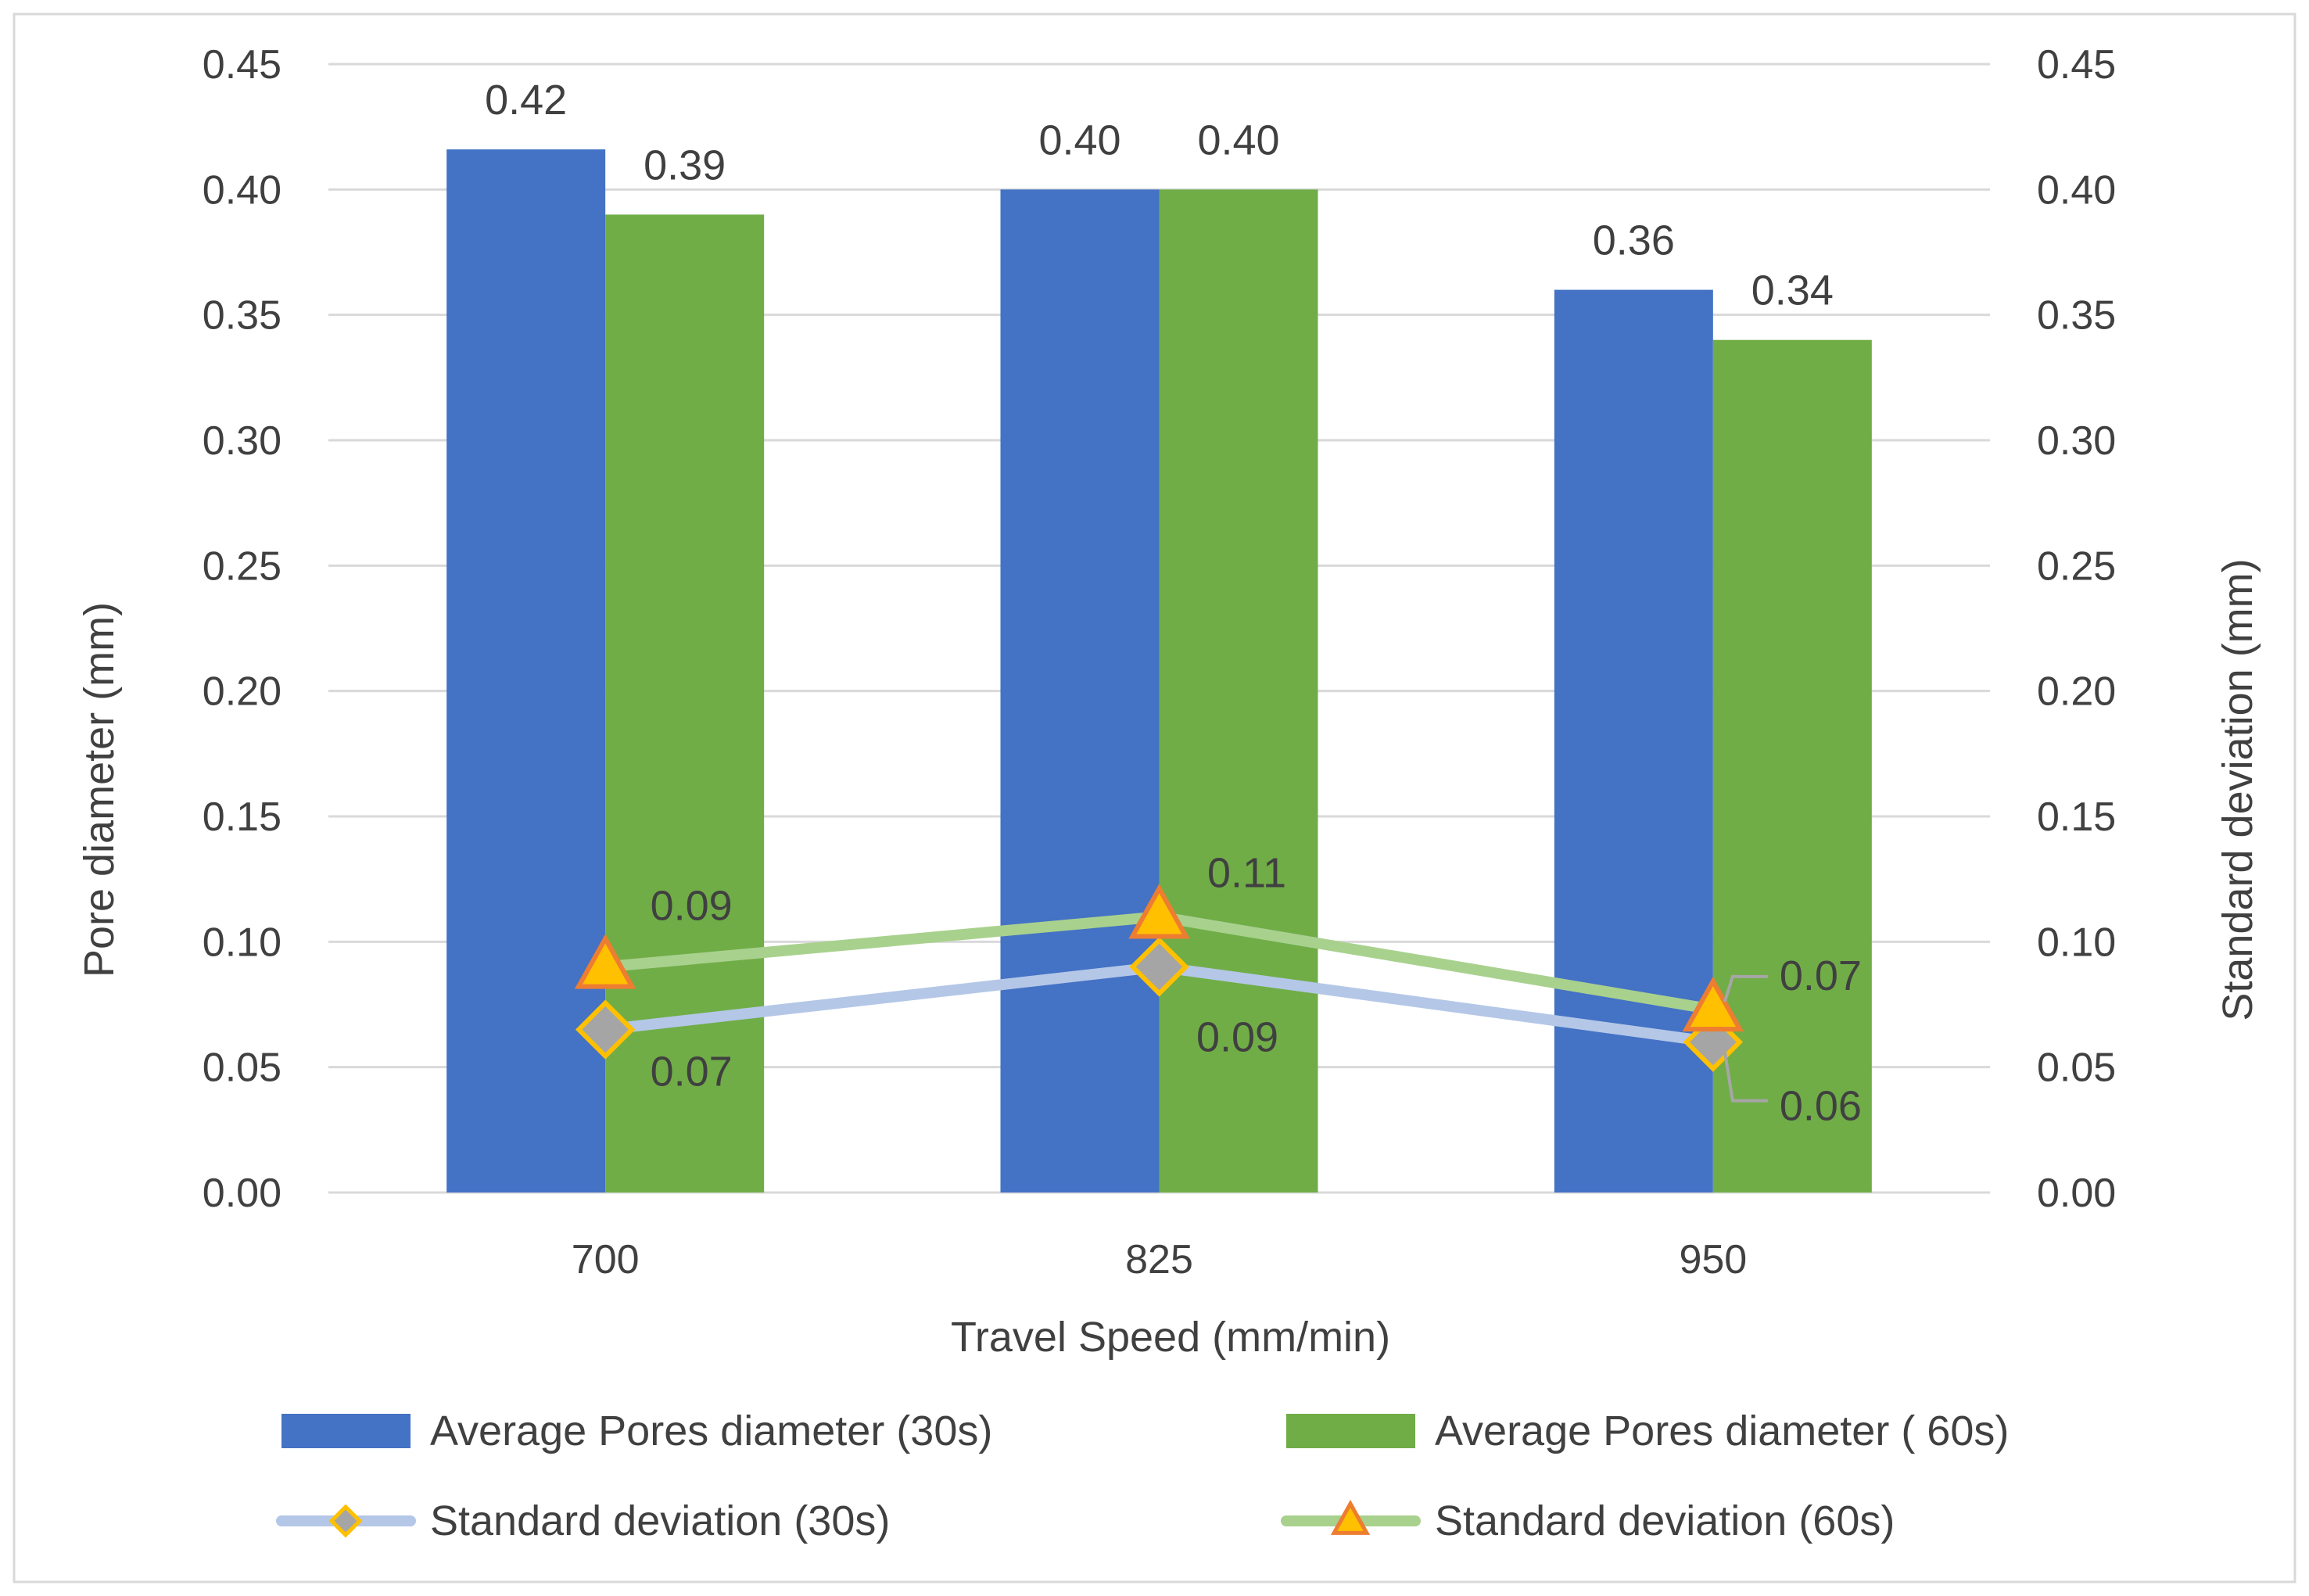  What do you see at coordinates (1350, 1517) in the screenshot?
I see `legend-triangle-marker` at bounding box center [1350, 1517].